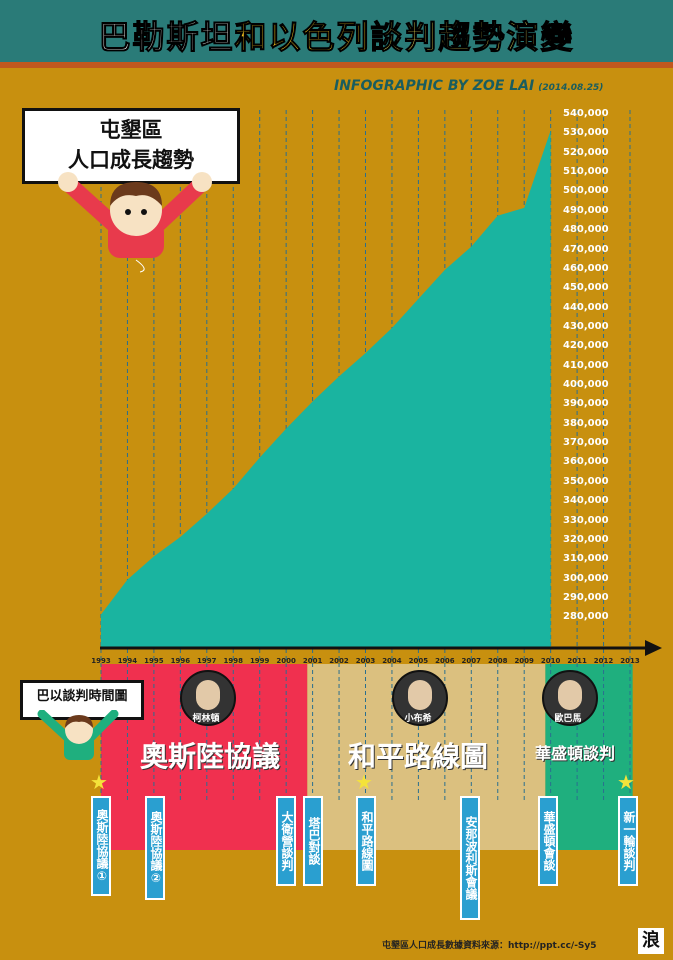  Describe the element at coordinates (418, 661) in the screenshot. I see `x-tick-label: 2005` at that location.